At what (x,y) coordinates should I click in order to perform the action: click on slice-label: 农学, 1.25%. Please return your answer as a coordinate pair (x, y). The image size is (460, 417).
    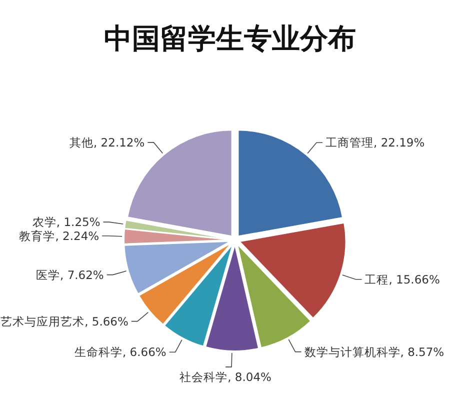
    Looking at the image, I should click on (66, 222).